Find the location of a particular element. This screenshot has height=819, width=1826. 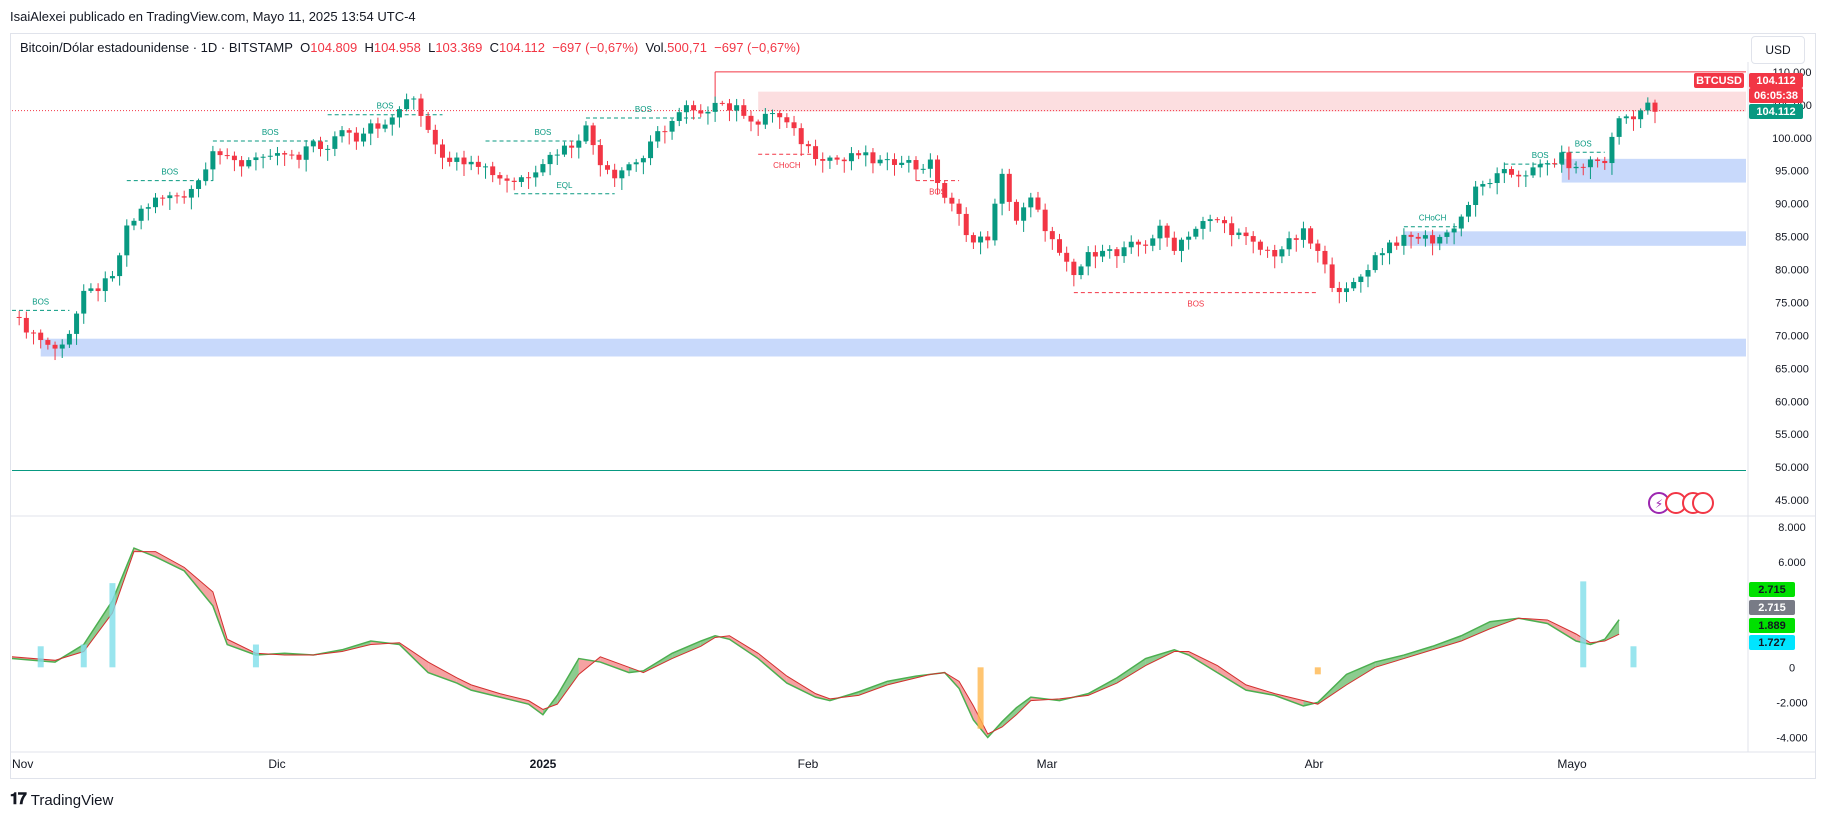

tv-logo-icon: 𝟏𝟕 is located at coordinates (18, 799).